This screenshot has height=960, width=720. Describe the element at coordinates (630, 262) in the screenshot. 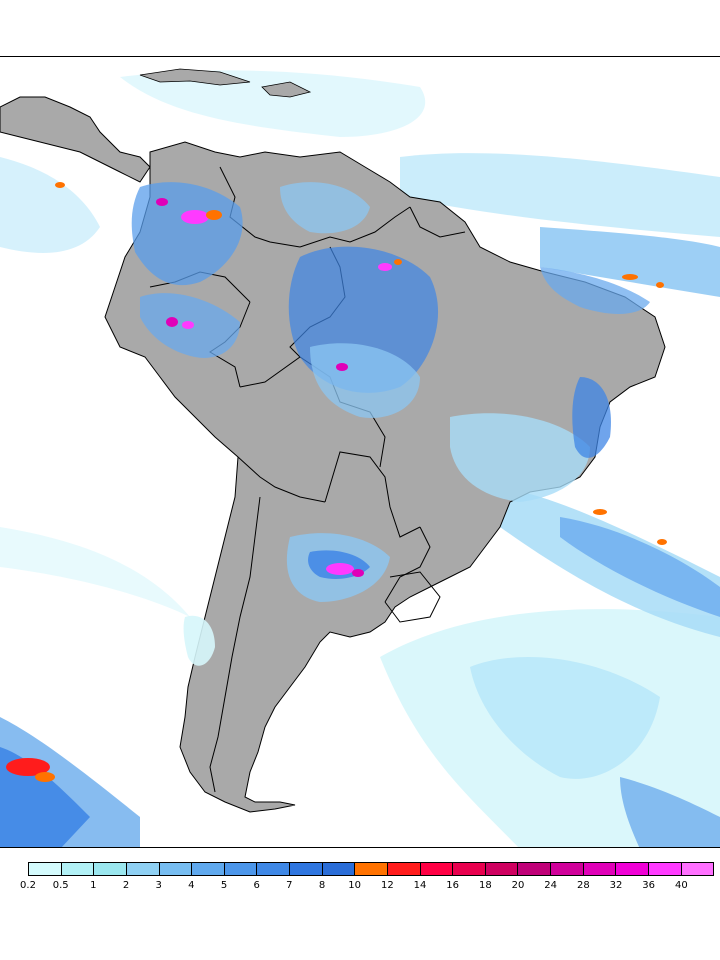

I see `precip-band-ne-atlantic` at that location.